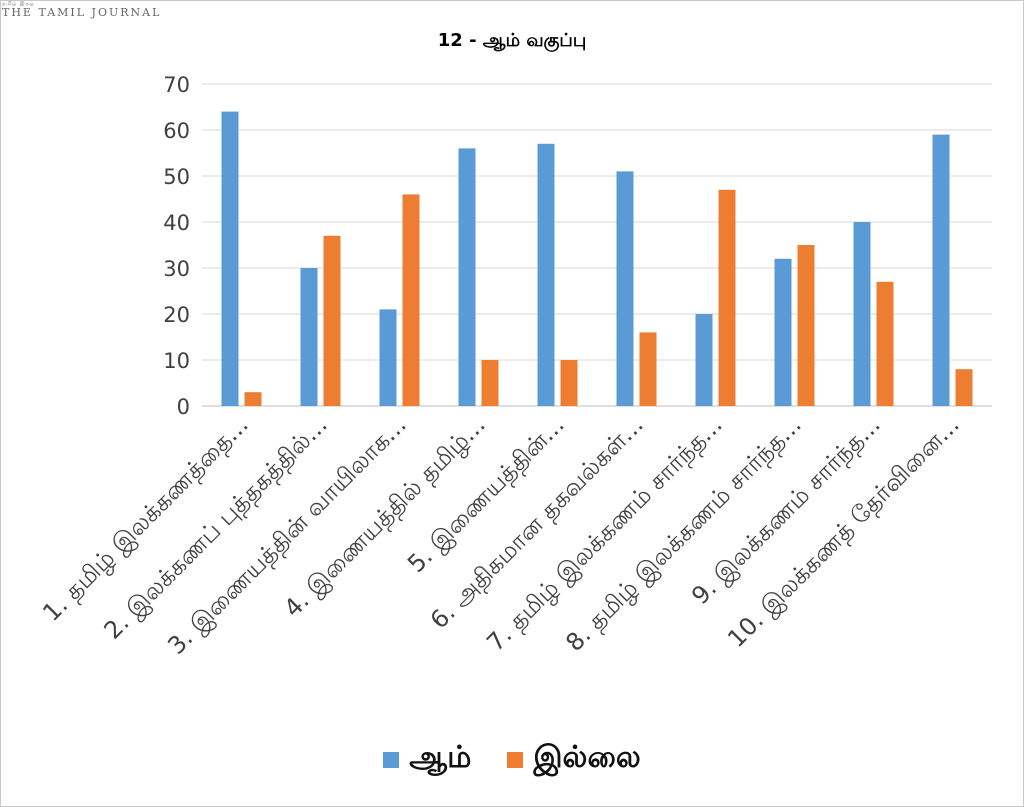 This screenshot has height=807, width=1024. What do you see at coordinates (515, 759) in the screenshot?
I see `legend-swatch-no` at bounding box center [515, 759].